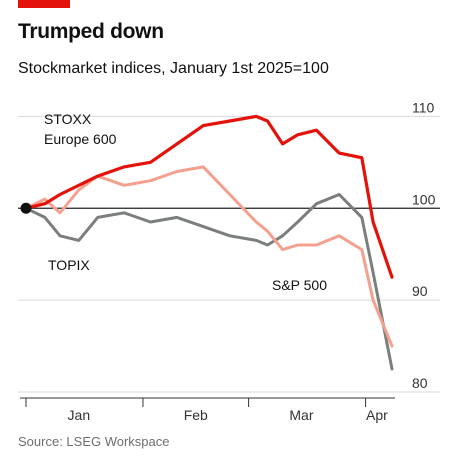 The image size is (454, 466). Describe the element at coordinates (94, 441) in the screenshot. I see `source-note: Source: LSEG Workspace` at that location.